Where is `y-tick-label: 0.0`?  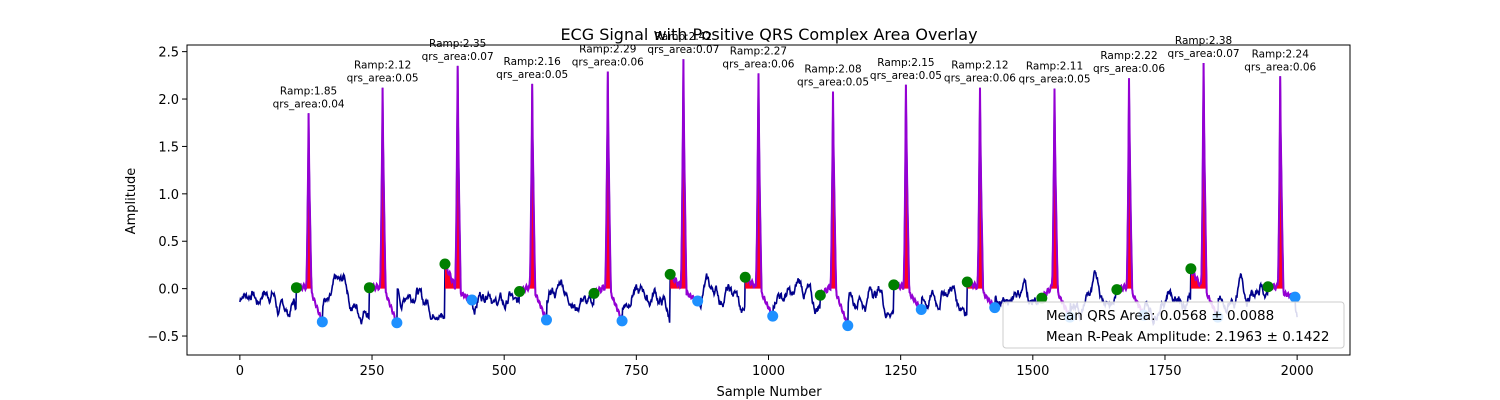
y-tick-label: 0.0 is located at coordinates (168, 290).